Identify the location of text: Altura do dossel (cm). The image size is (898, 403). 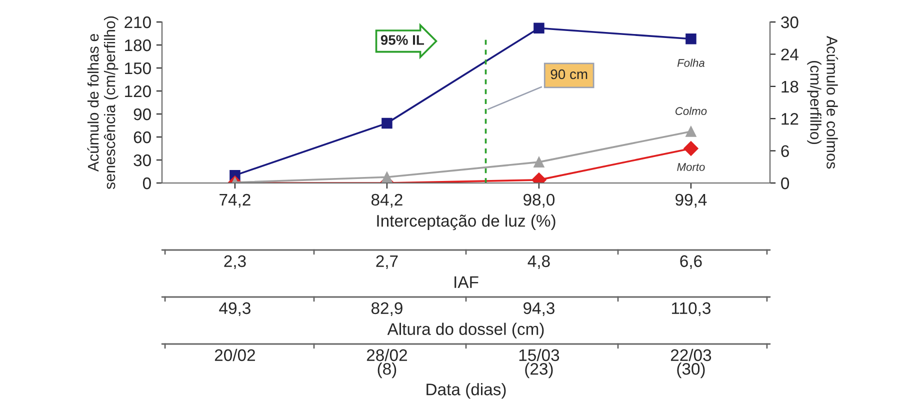
(465, 330).